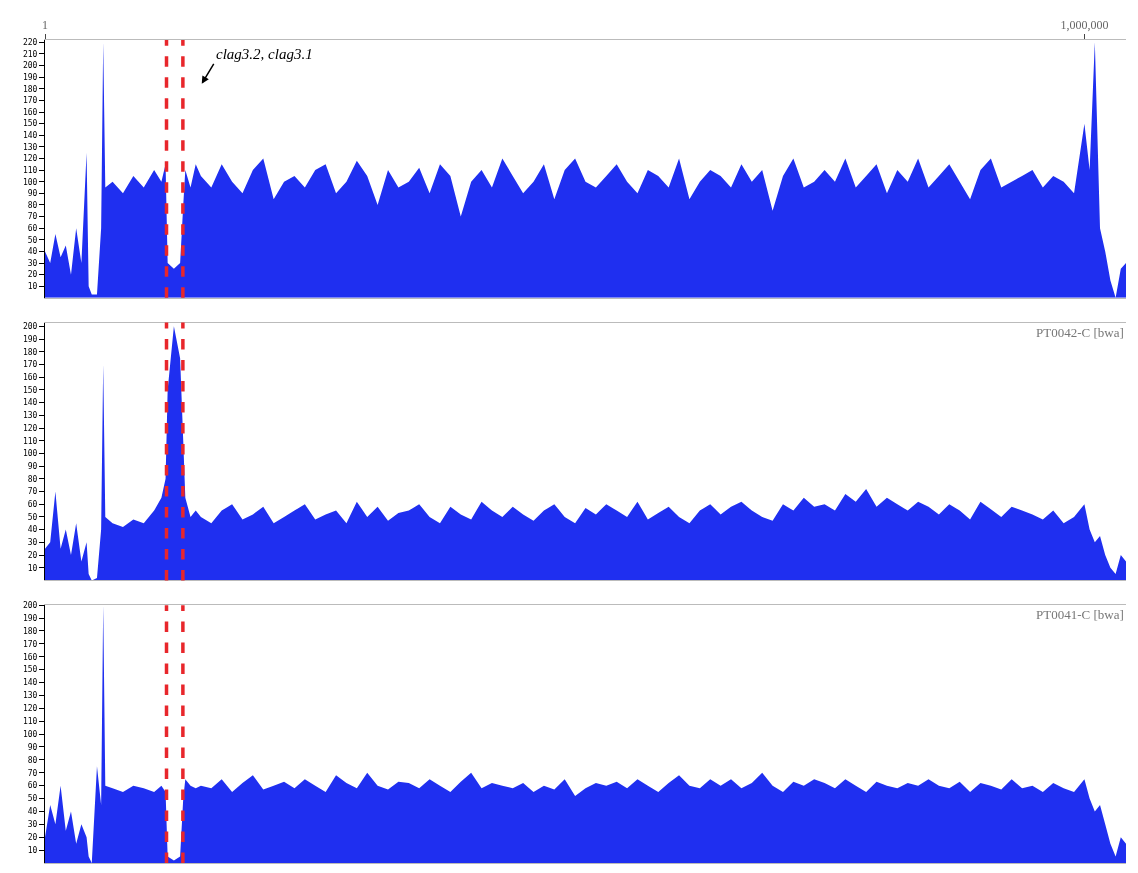 The width and height of the screenshot is (1138, 873). What do you see at coordinates (30, 43) in the screenshot?
I see `y-tick-label: 220` at bounding box center [30, 43].